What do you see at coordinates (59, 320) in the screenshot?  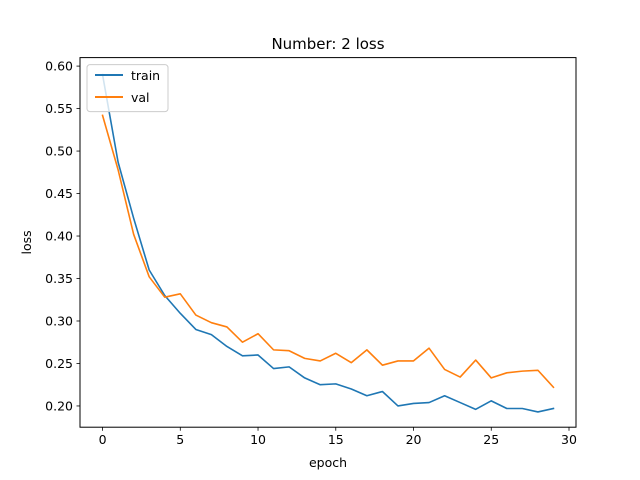 I see `y-tick-label: 0.30` at bounding box center [59, 320].